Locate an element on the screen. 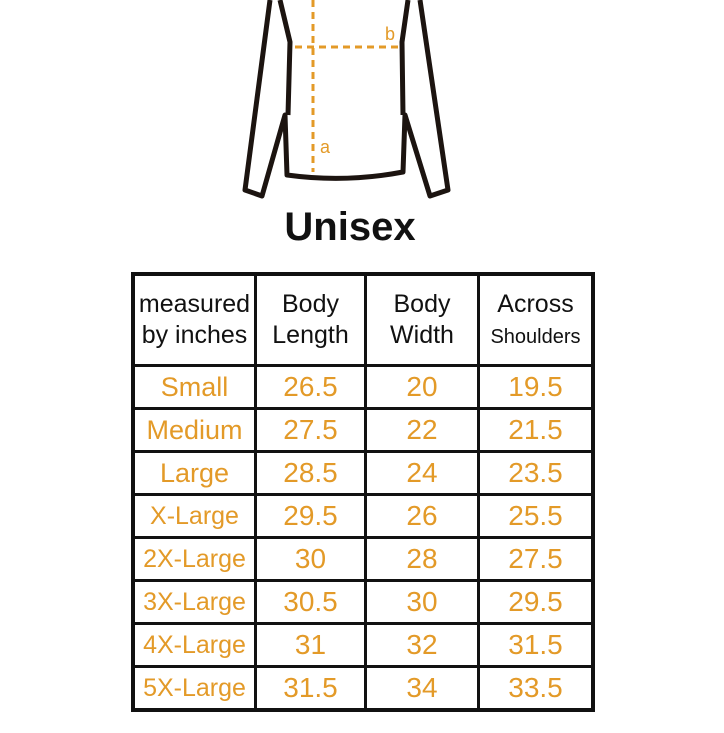 The image size is (724, 733). header-line: Length is located at coordinates (310, 335).